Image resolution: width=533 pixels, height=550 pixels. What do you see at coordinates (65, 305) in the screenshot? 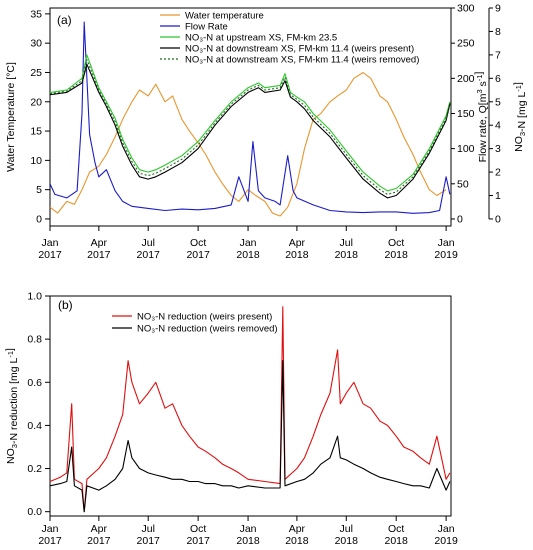
I see `panel-label: (b)` at bounding box center [65, 305].